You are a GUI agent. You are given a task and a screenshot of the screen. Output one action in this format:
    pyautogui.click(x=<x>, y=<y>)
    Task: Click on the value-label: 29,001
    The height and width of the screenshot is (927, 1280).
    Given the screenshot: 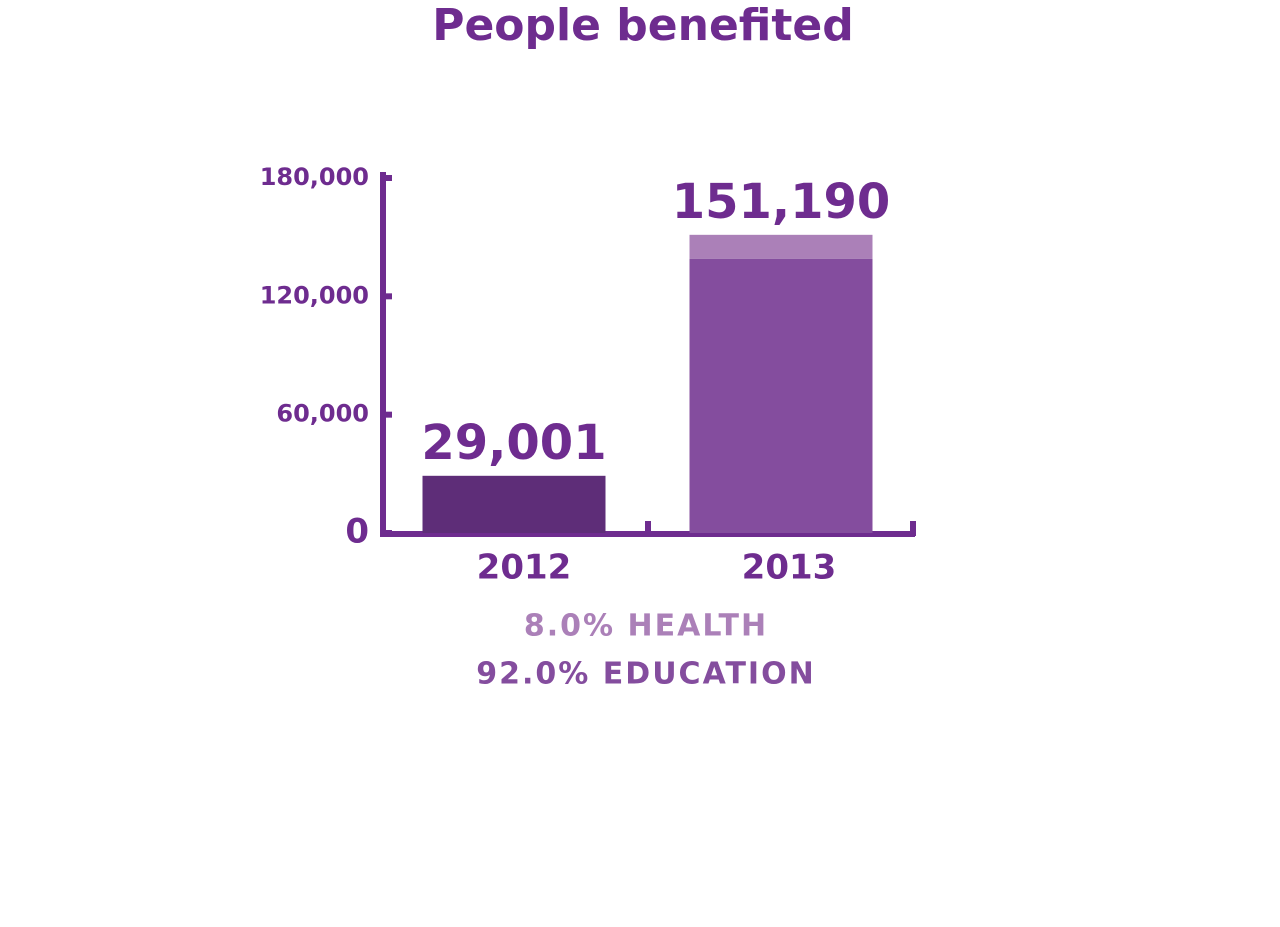 What is the action you would take?
    pyautogui.click(x=513, y=443)
    